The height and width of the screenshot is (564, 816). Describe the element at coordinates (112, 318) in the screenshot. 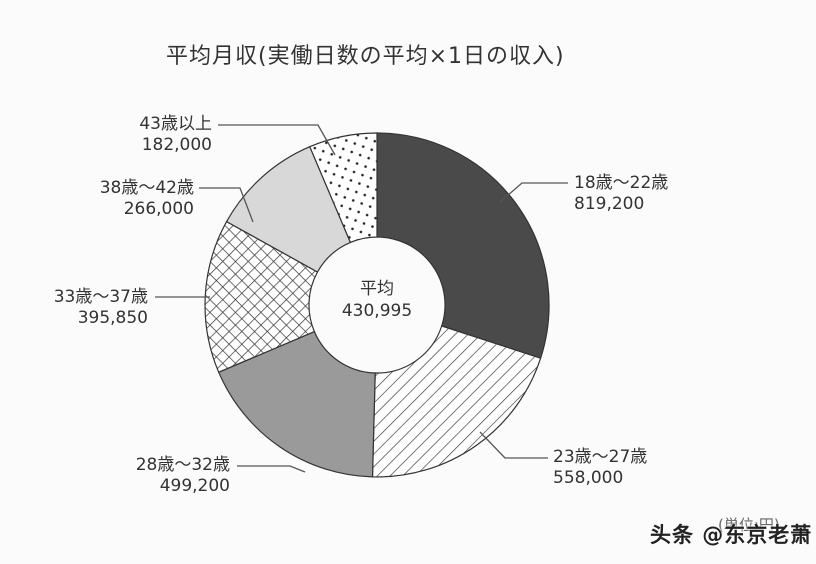

I see `label-value: 395,850` at that location.